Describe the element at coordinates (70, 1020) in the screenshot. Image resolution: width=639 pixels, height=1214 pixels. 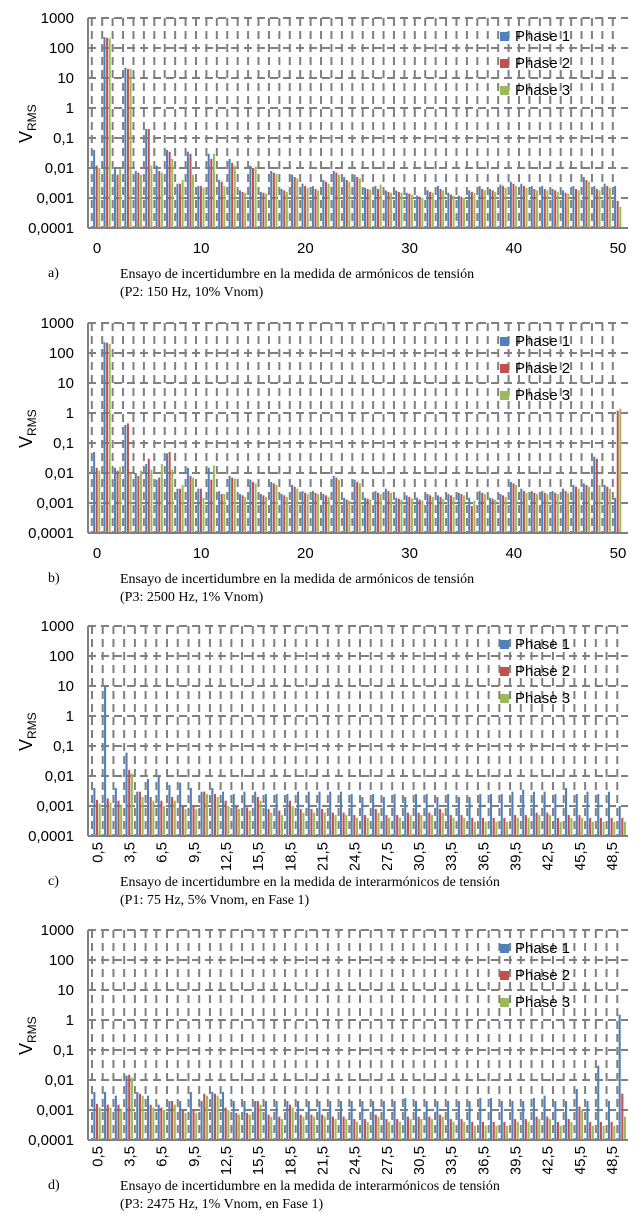
I see `y-tick-label: 1` at that location.